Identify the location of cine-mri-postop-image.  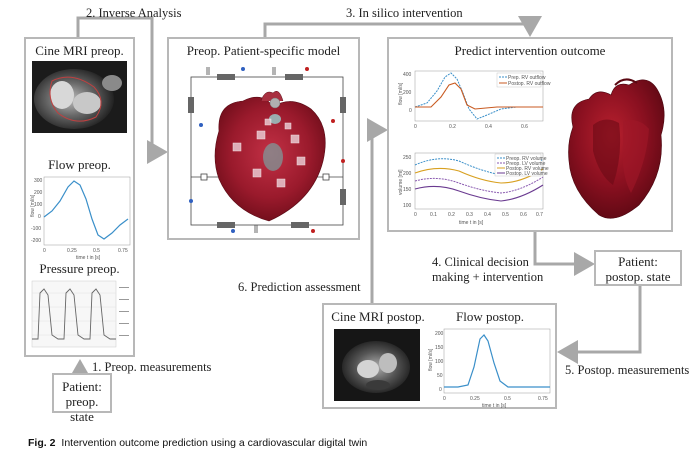
(377, 365).